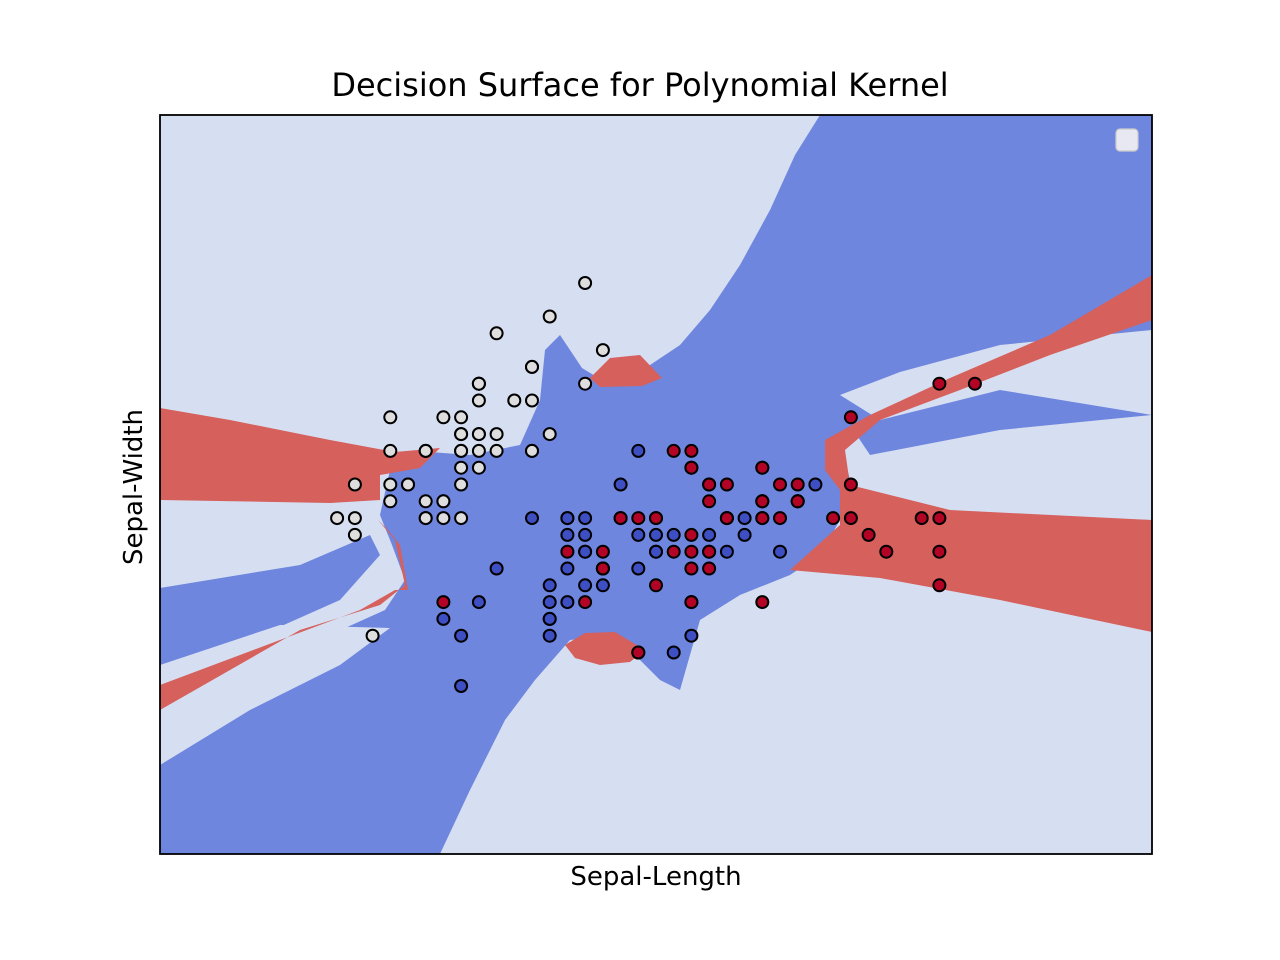  What do you see at coordinates (640, 85) in the screenshot?
I see `chart-title: Decision Surface for Polynomial Kernel` at bounding box center [640, 85].